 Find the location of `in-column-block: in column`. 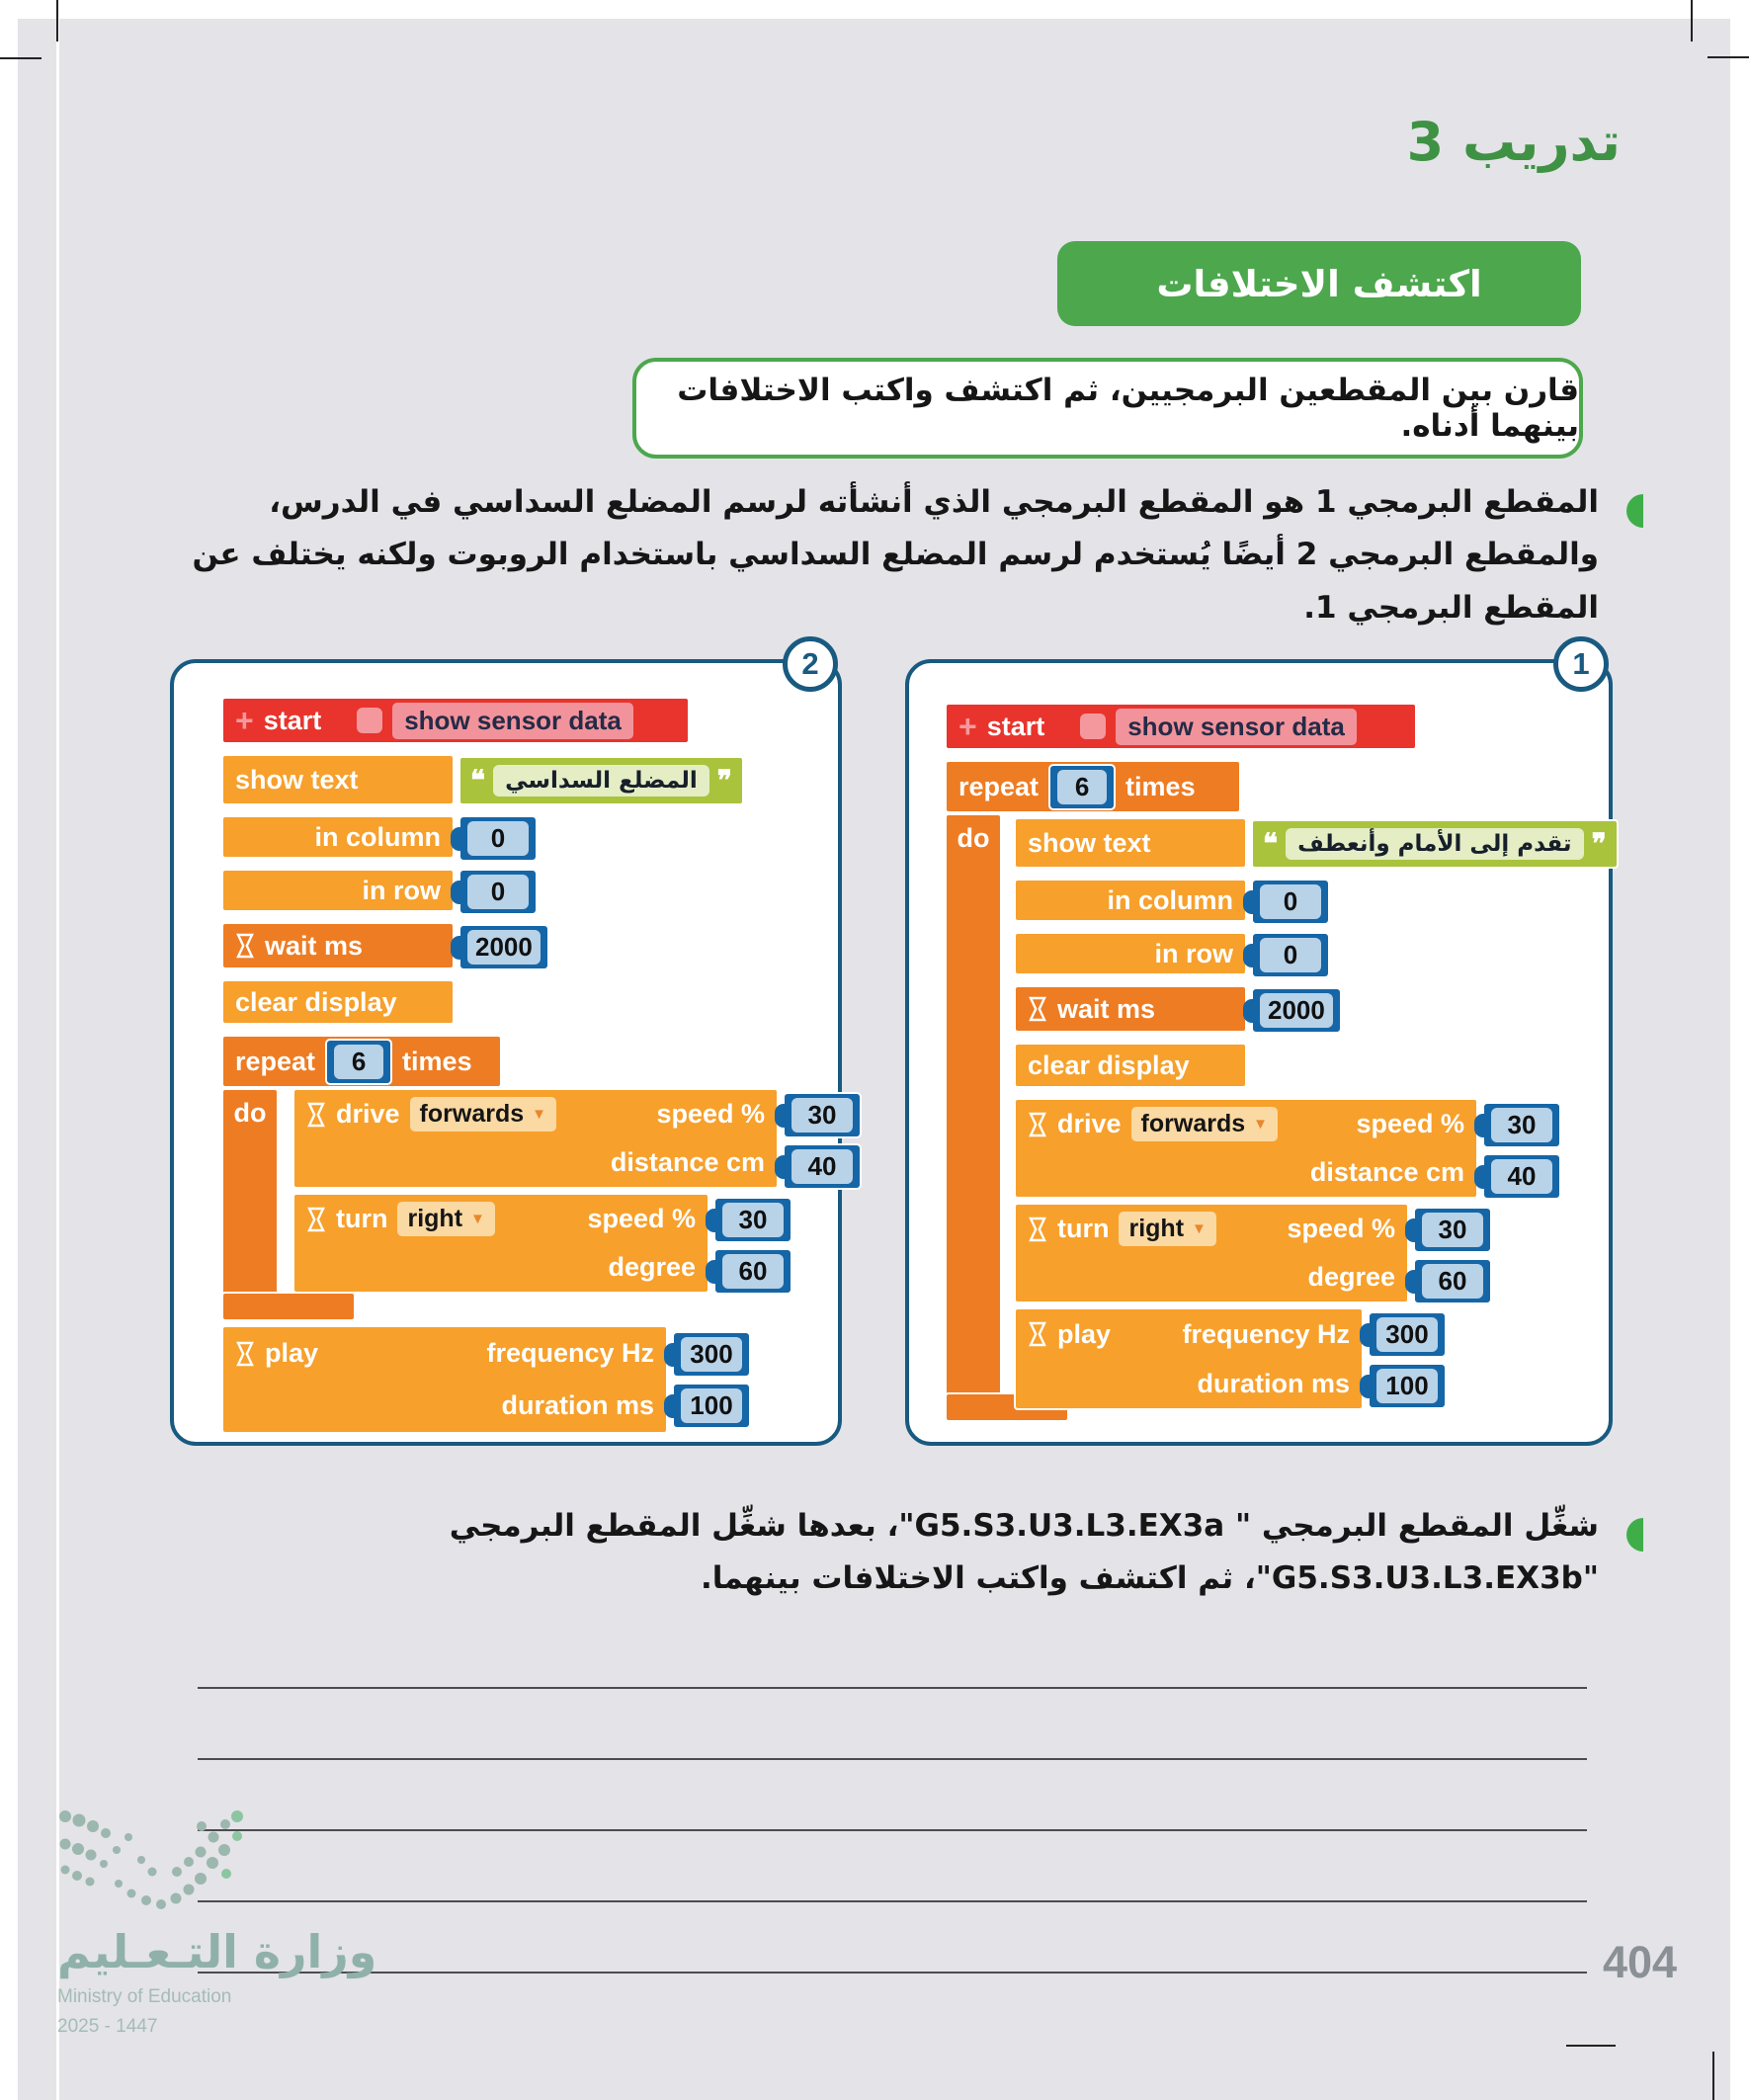

in-column-block: in column is located at coordinates (338, 837).